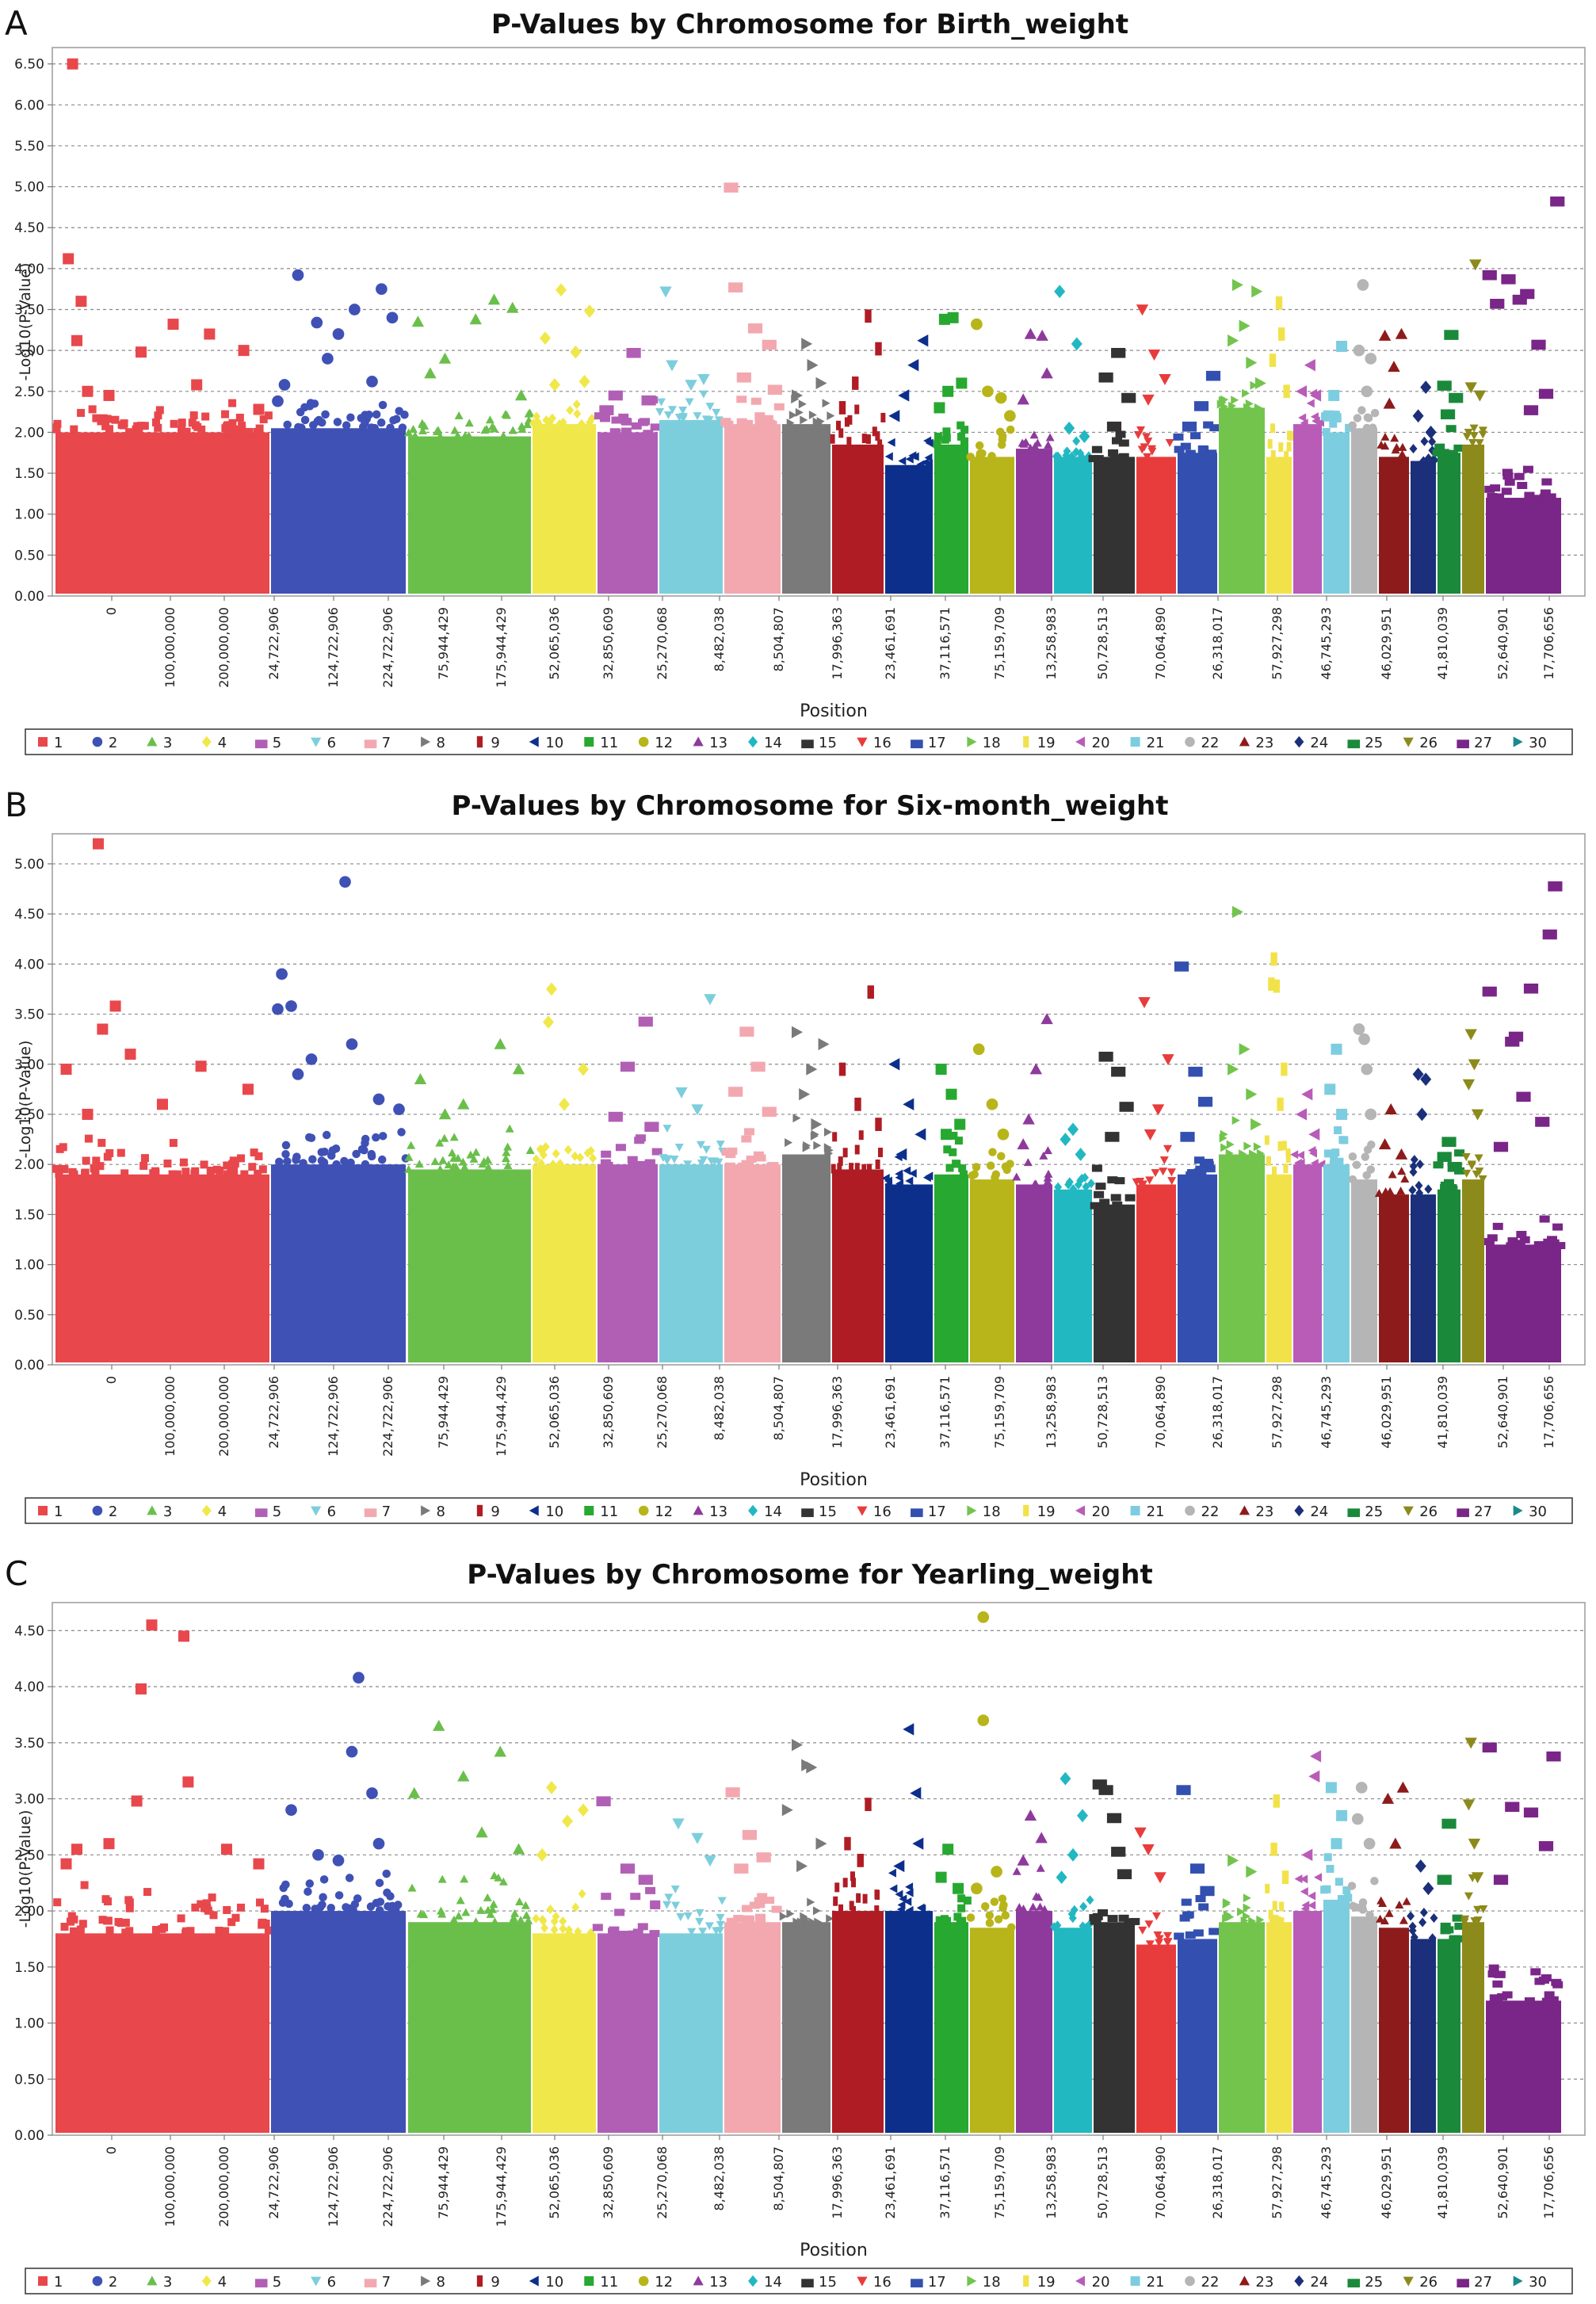 Image resolution: width=1596 pixels, height=2304 pixels. What do you see at coordinates (1039, 743) in the screenshot?
I see `legend-item-19: 19` at bounding box center [1039, 743].